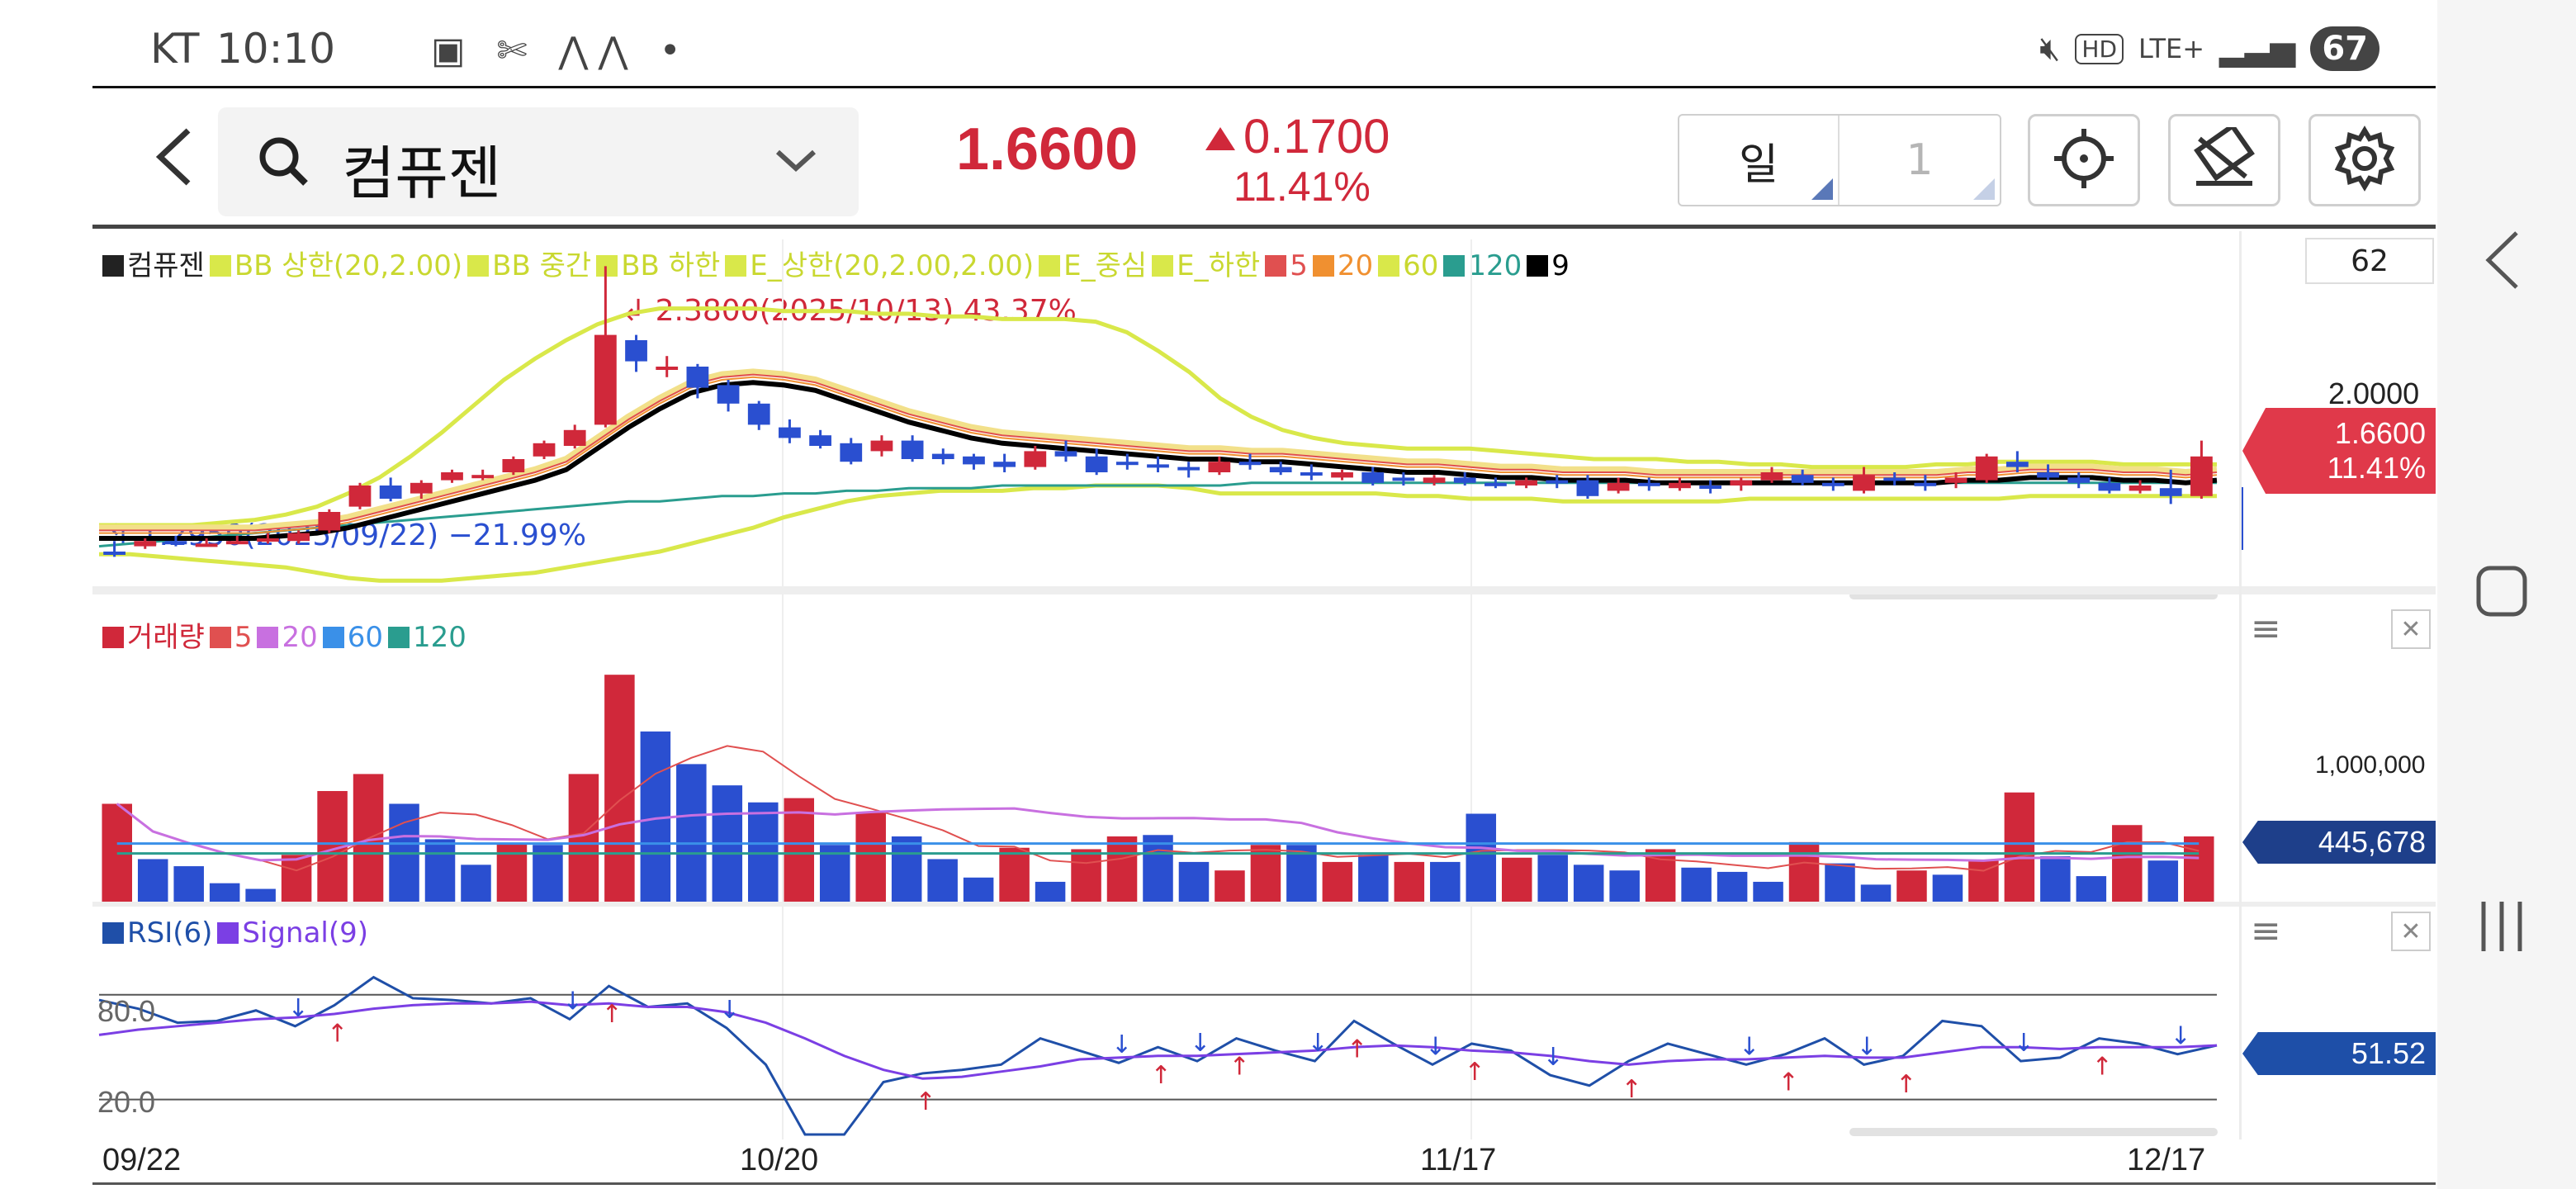  Describe the element at coordinates (348, 265) in the screenshot. I see `legend-label: BB 상한(20,2.00)` at that location.